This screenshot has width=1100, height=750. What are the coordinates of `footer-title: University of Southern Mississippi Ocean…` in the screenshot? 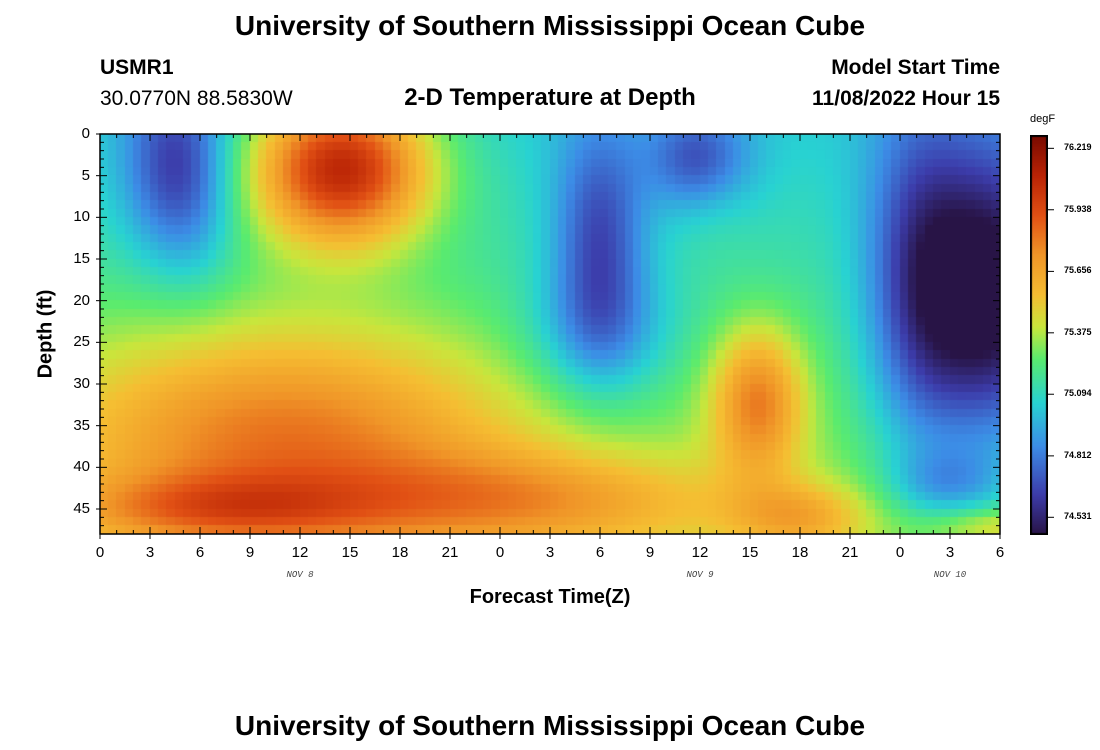 It's located at (550, 725).